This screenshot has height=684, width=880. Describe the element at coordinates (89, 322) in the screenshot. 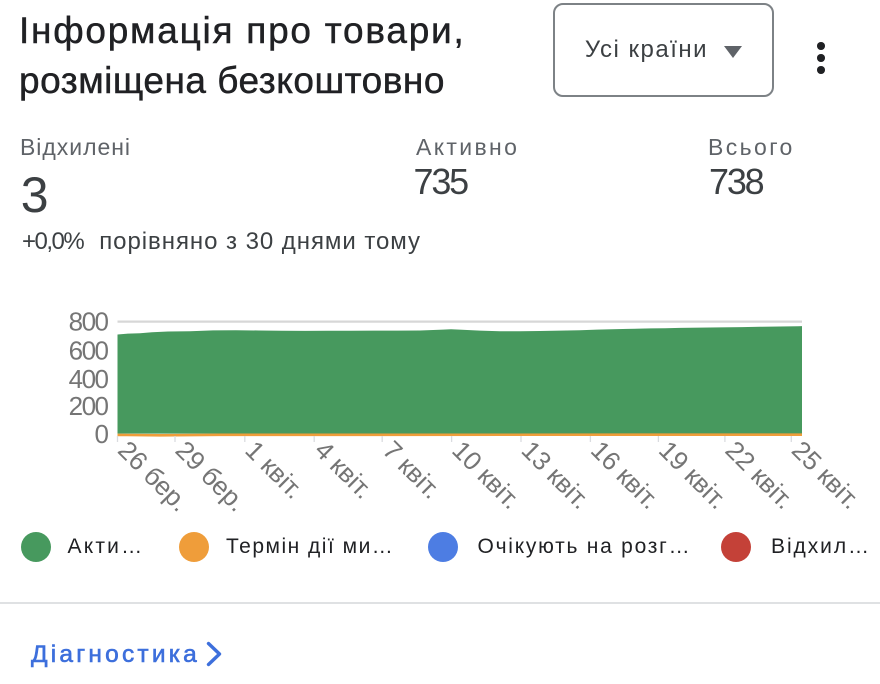

I see `svg-text: 800` at that location.